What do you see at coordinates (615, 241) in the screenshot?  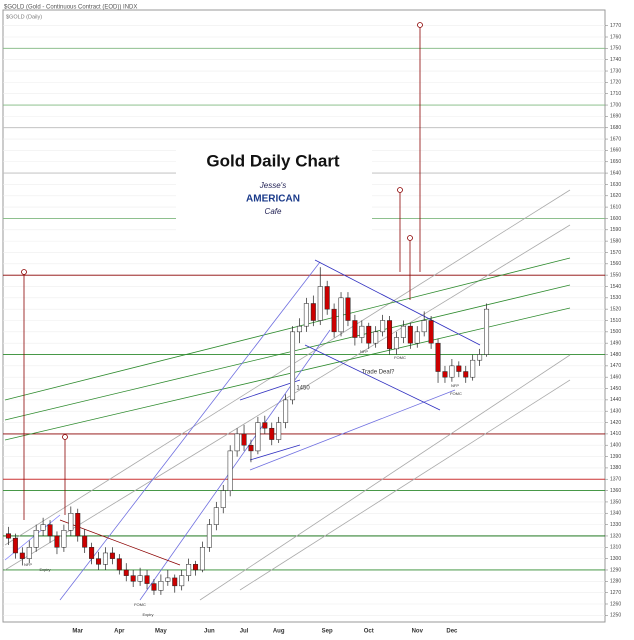 I see `y-tick-label: 1580` at bounding box center [615, 241].